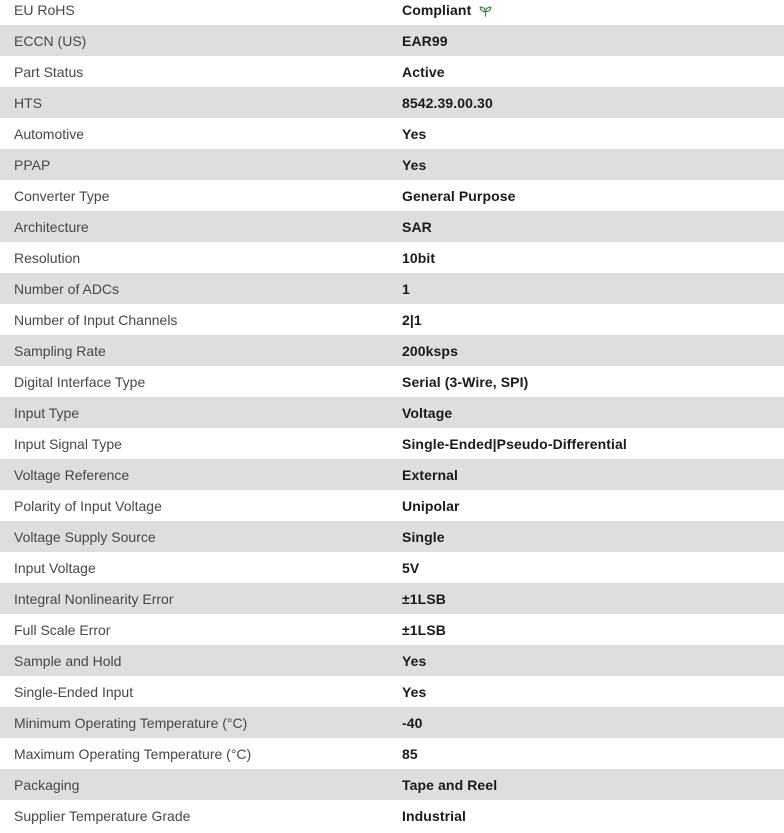  Describe the element at coordinates (80, 381) in the screenshot. I see `spec-label: Digital Interface Type` at that location.